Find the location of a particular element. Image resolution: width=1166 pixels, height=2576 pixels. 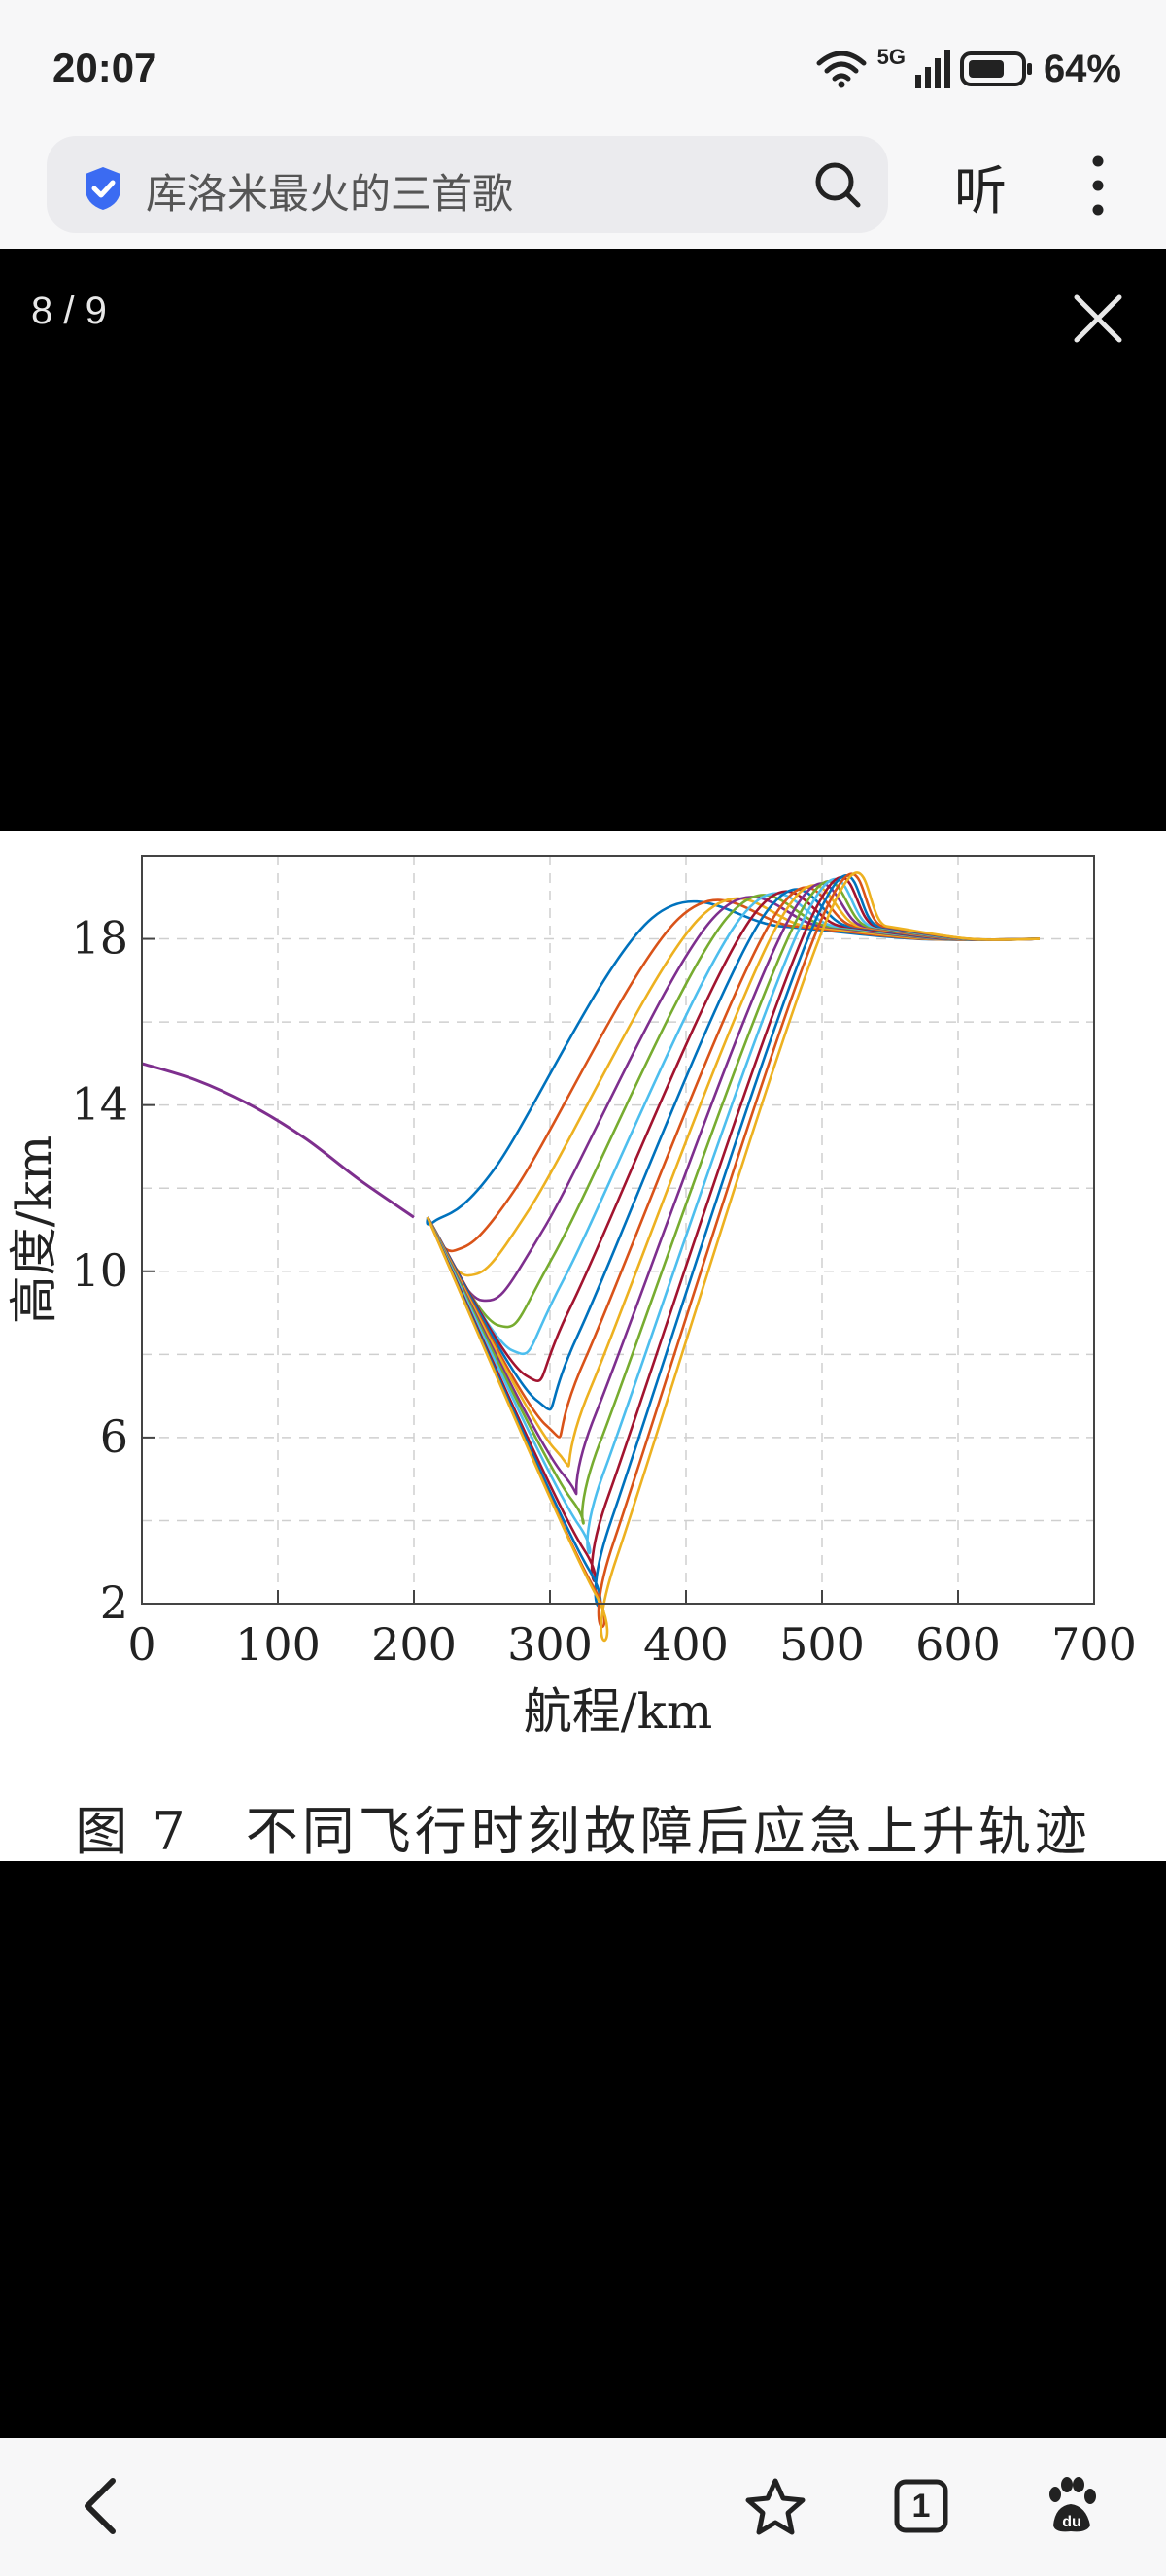

shield-icon is located at coordinates (103, 188).